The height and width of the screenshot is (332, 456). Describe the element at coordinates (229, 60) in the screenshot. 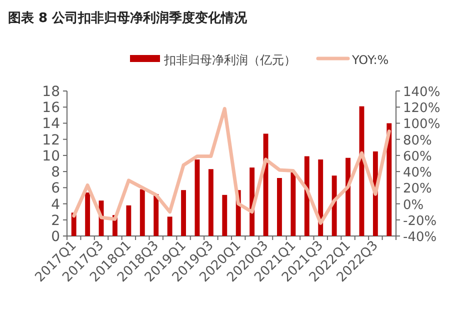

I see `legend-label: 扣非归母净利润（亿元）` at that location.